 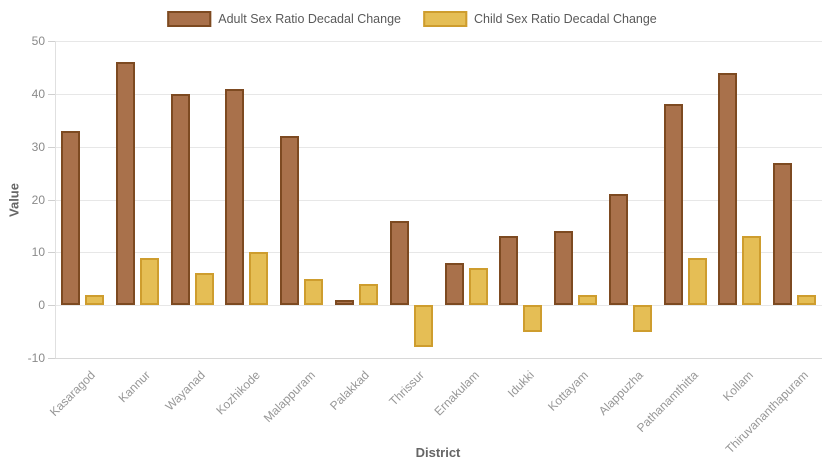 What do you see at coordinates (783, 234) in the screenshot?
I see `bar-adult-thiruvananthapuram` at bounding box center [783, 234].